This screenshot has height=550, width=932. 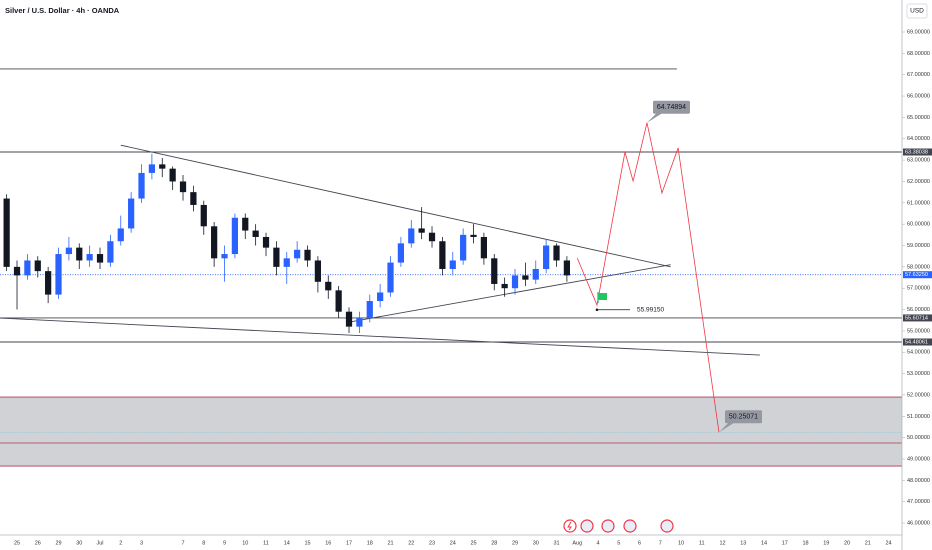 What do you see at coordinates (918, 32) in the screenshot?
I see `y-tick-label: 69.00000` at bounding box center [918, 32].